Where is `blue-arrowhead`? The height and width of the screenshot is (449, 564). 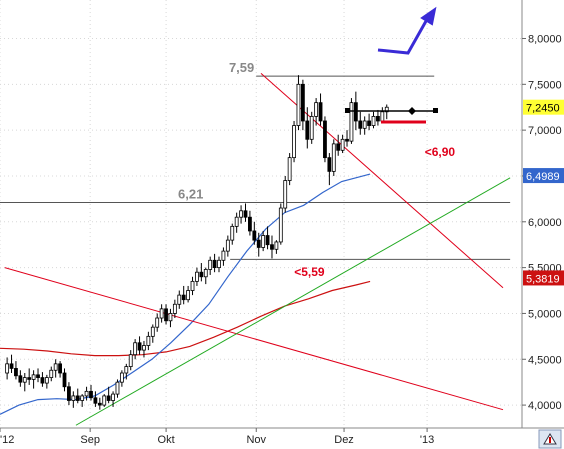
blue-arrowhead is located at coordinates (428, 16).